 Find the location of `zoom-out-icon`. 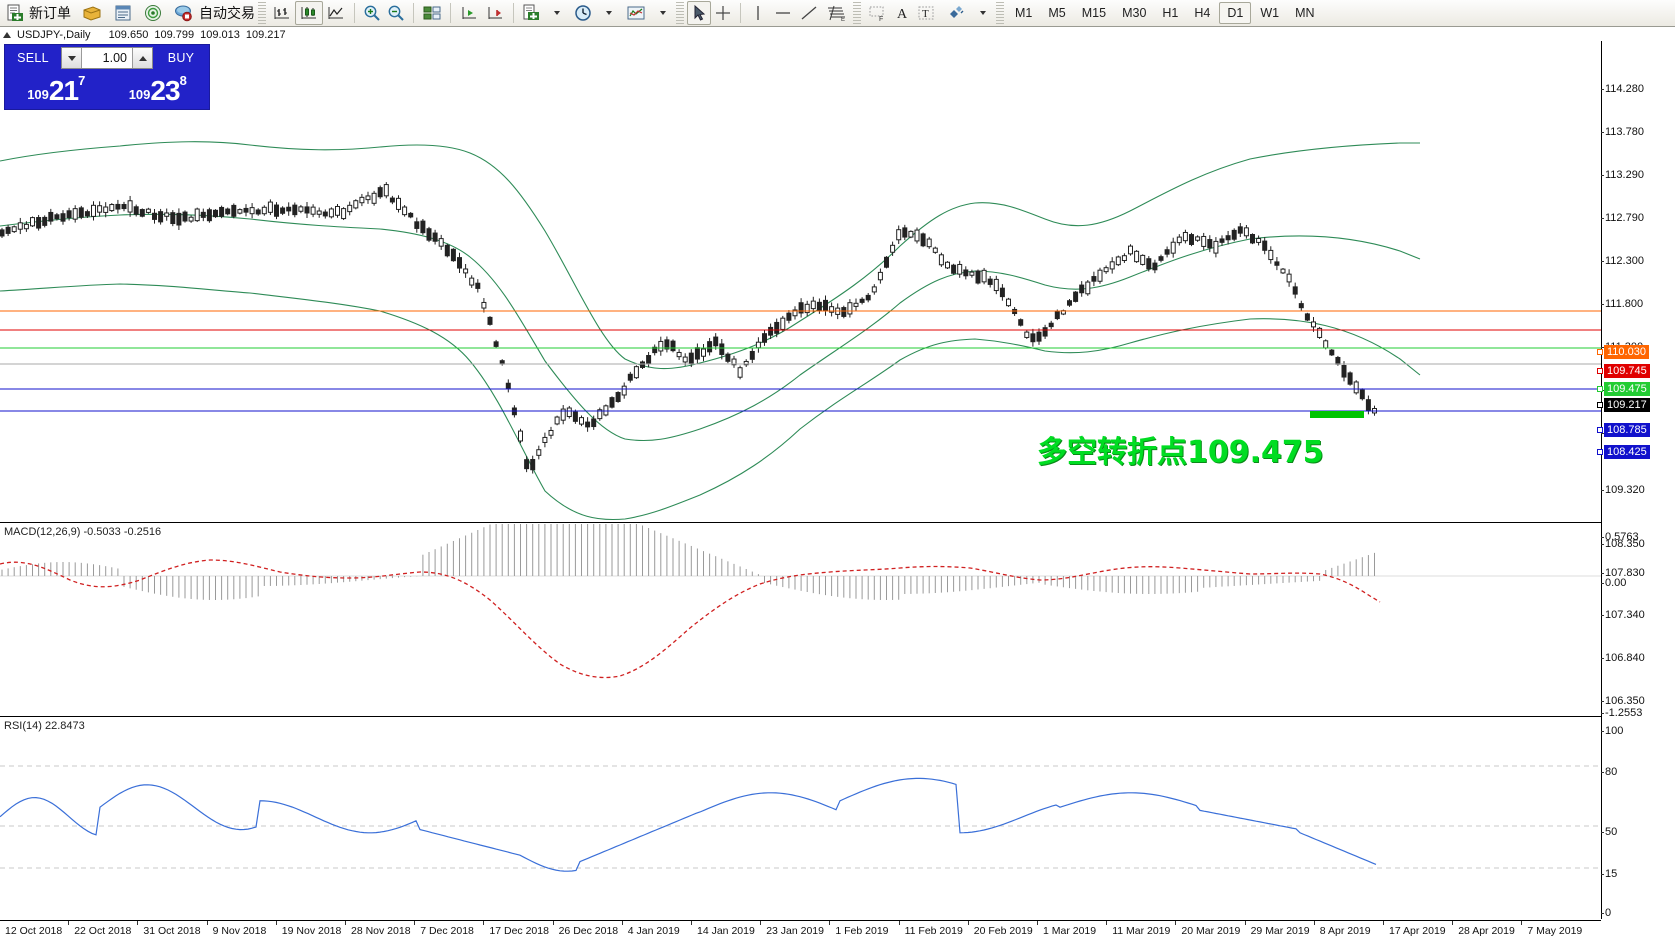

zoom-out-icon is located at coordinates (396, 13).